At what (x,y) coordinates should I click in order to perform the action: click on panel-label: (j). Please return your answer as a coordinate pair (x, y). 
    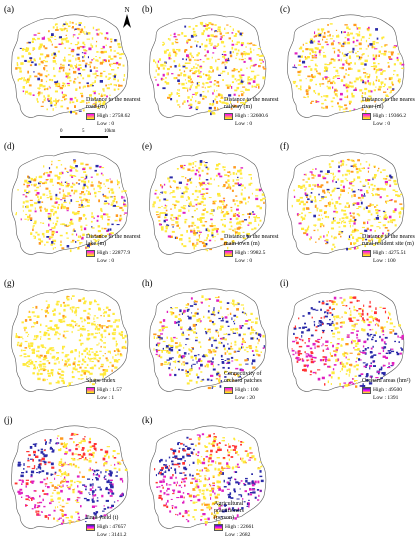
    Looking at the image, I should click on (8, 420).